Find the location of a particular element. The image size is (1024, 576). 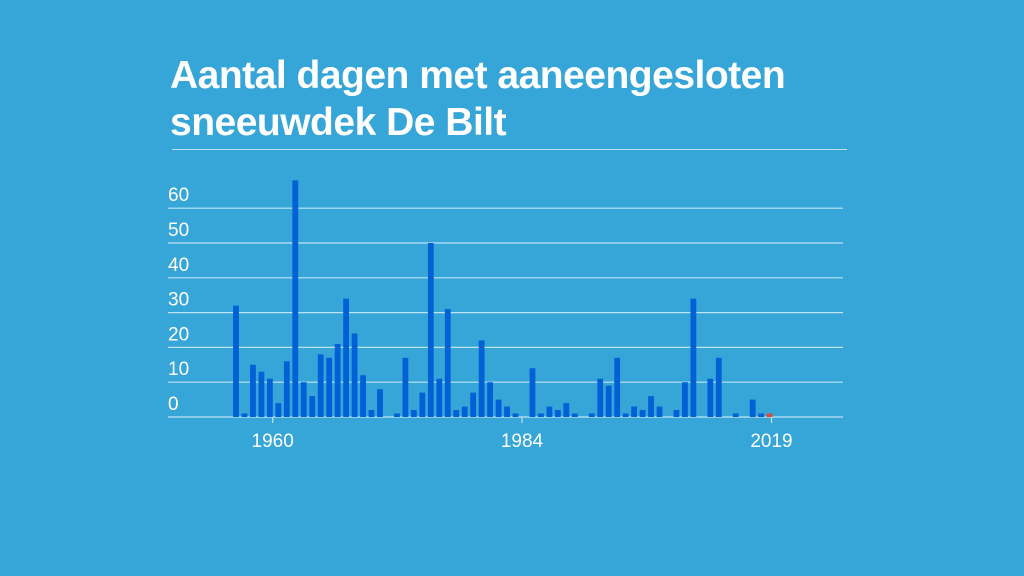

bar-2004 is located at coordinates (642, 413).